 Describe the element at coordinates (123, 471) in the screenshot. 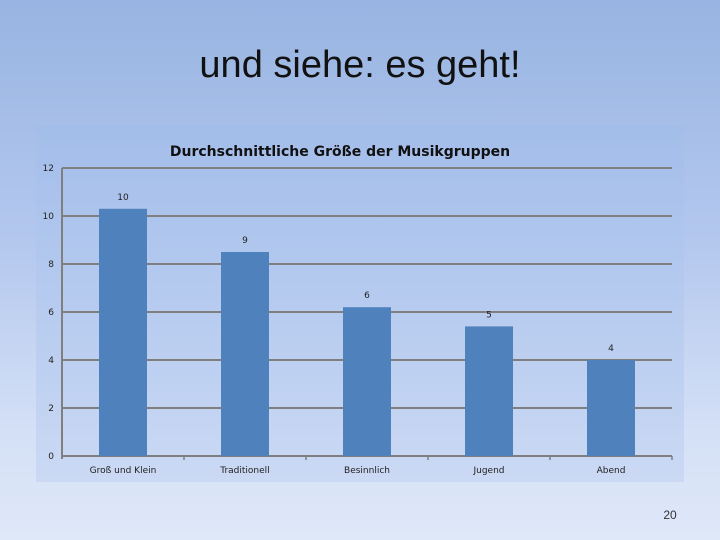

I see `category-label: Groß und Klein` at that location.